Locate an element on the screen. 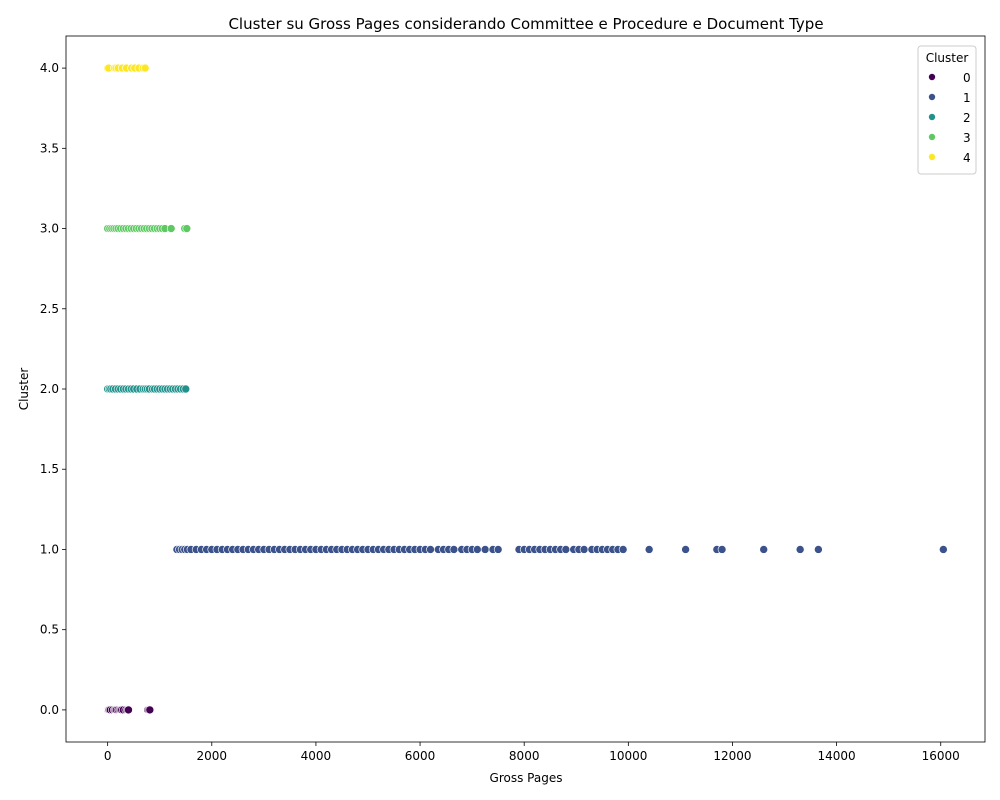  y-tick-label: 4.0 is located at coordinates (49, 68).